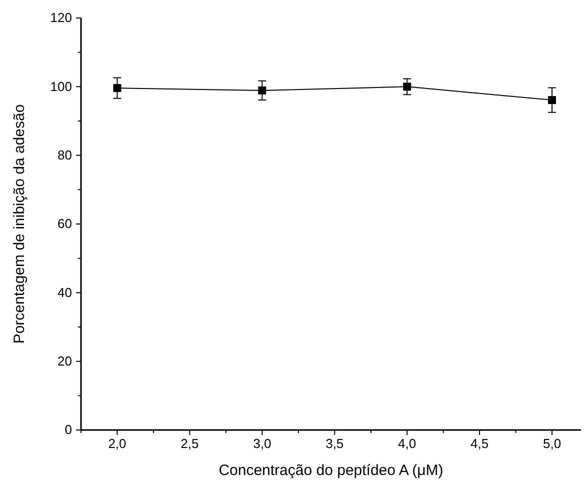  What do you see at coordinates (61, 86) in the screenshot?
I see `y-tick-label: 100` at bounding box center [61, 86].